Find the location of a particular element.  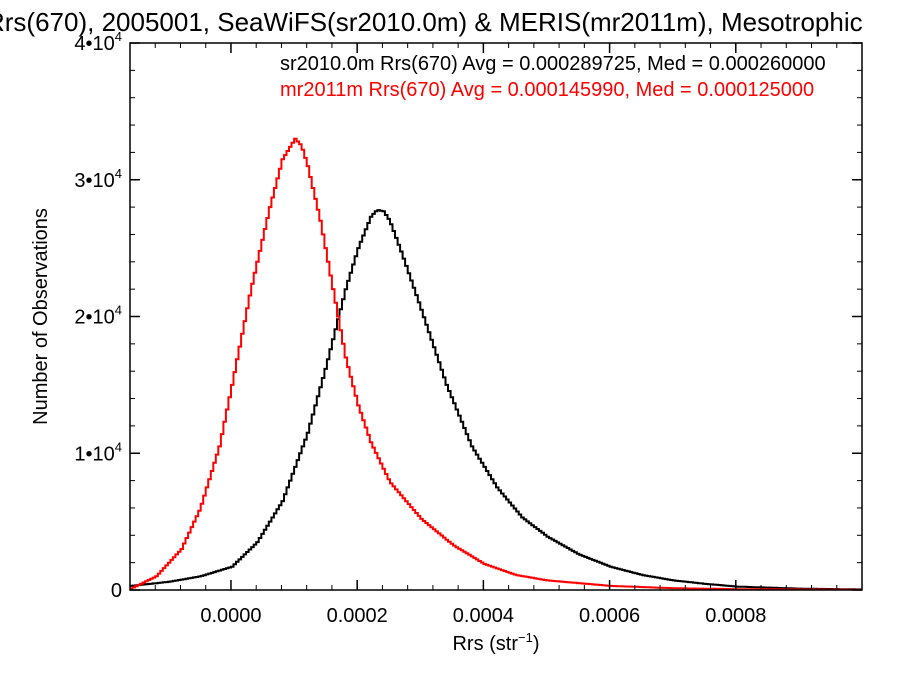

y-tick-label: 3•104 is located at coordinates (98, 179).